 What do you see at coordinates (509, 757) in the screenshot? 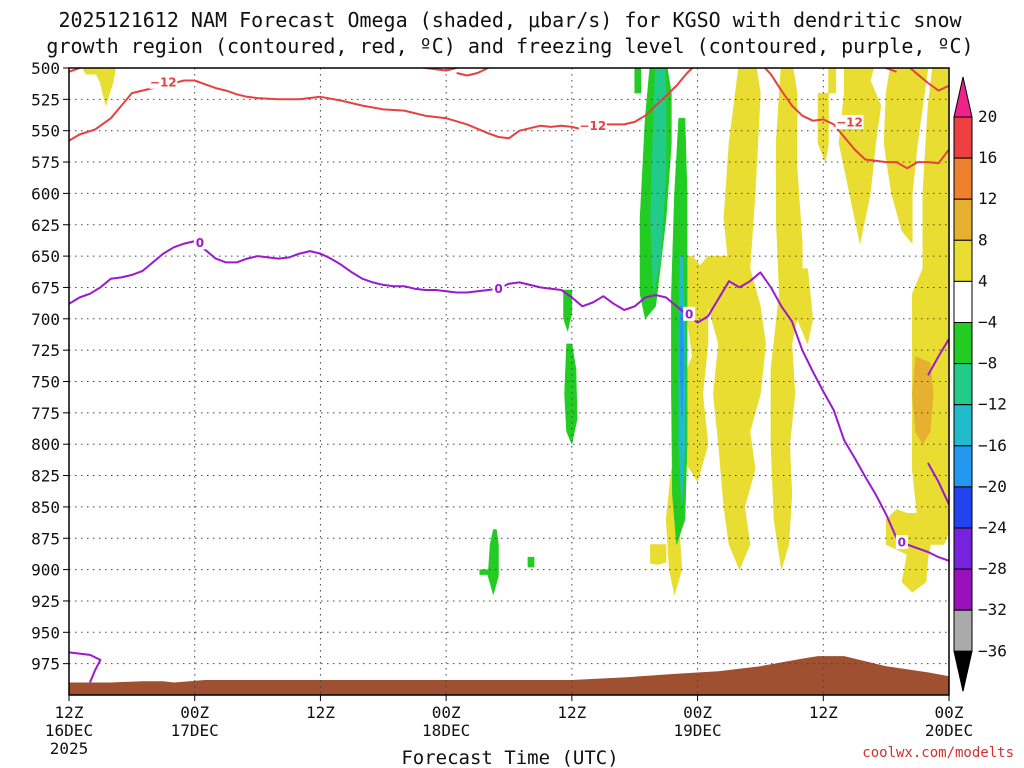
I see `x-axis-label: Forecast Time (UTC)` at bounding box center [509, 757].